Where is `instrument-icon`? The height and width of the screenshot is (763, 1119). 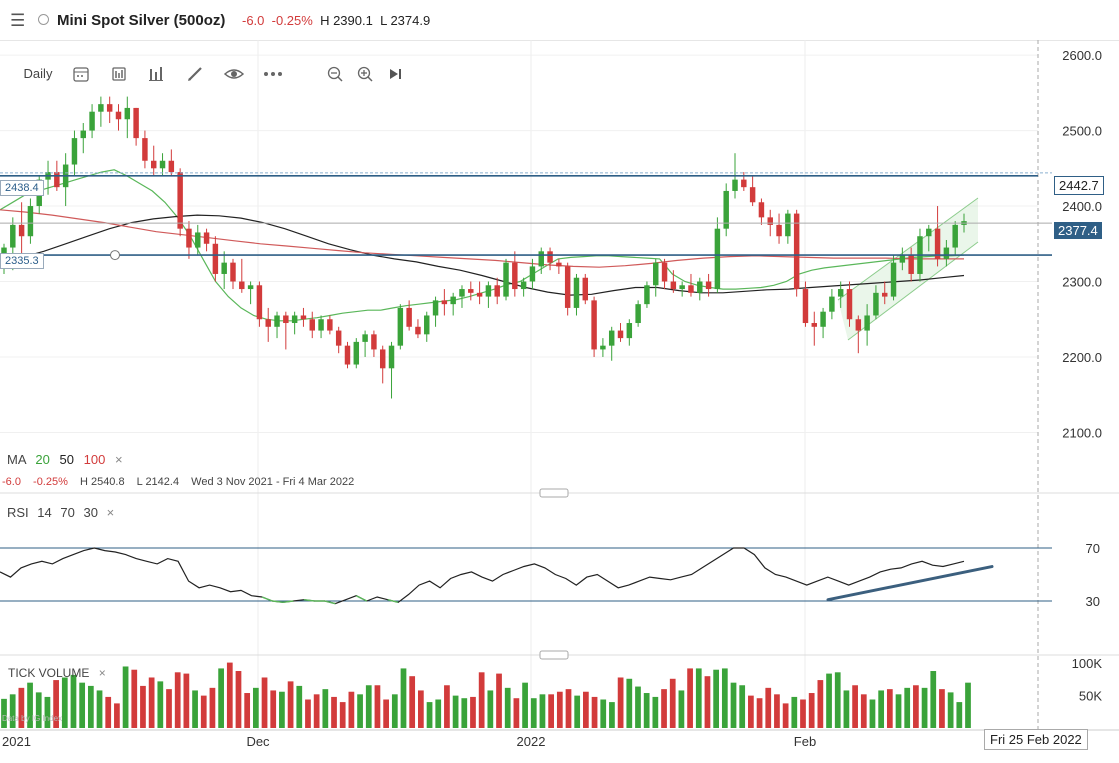 instrument-icon is located at coordinates (43, 19).